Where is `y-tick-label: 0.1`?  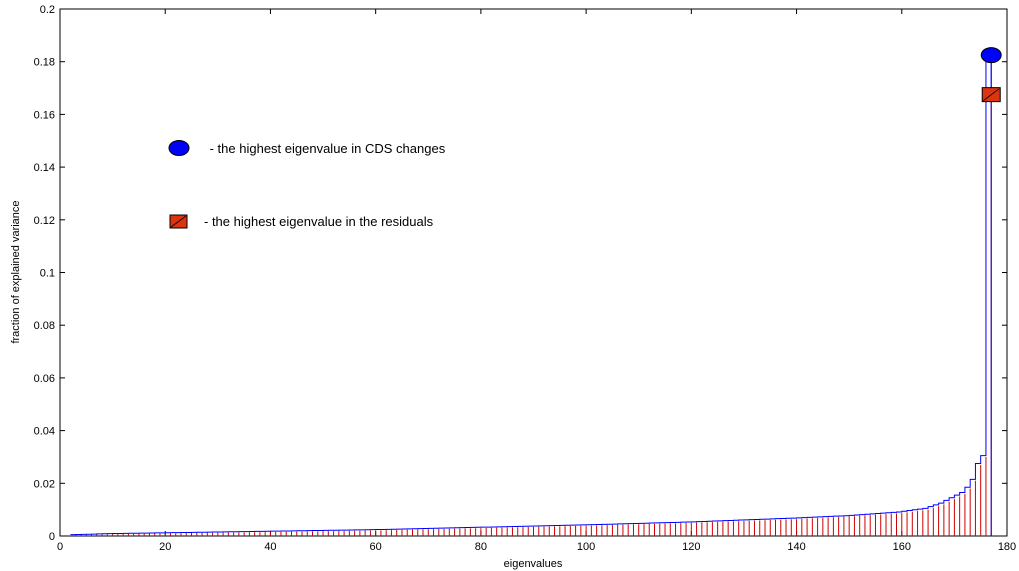 y-tick-label: 0.1 is located at coordinates (47, 274).